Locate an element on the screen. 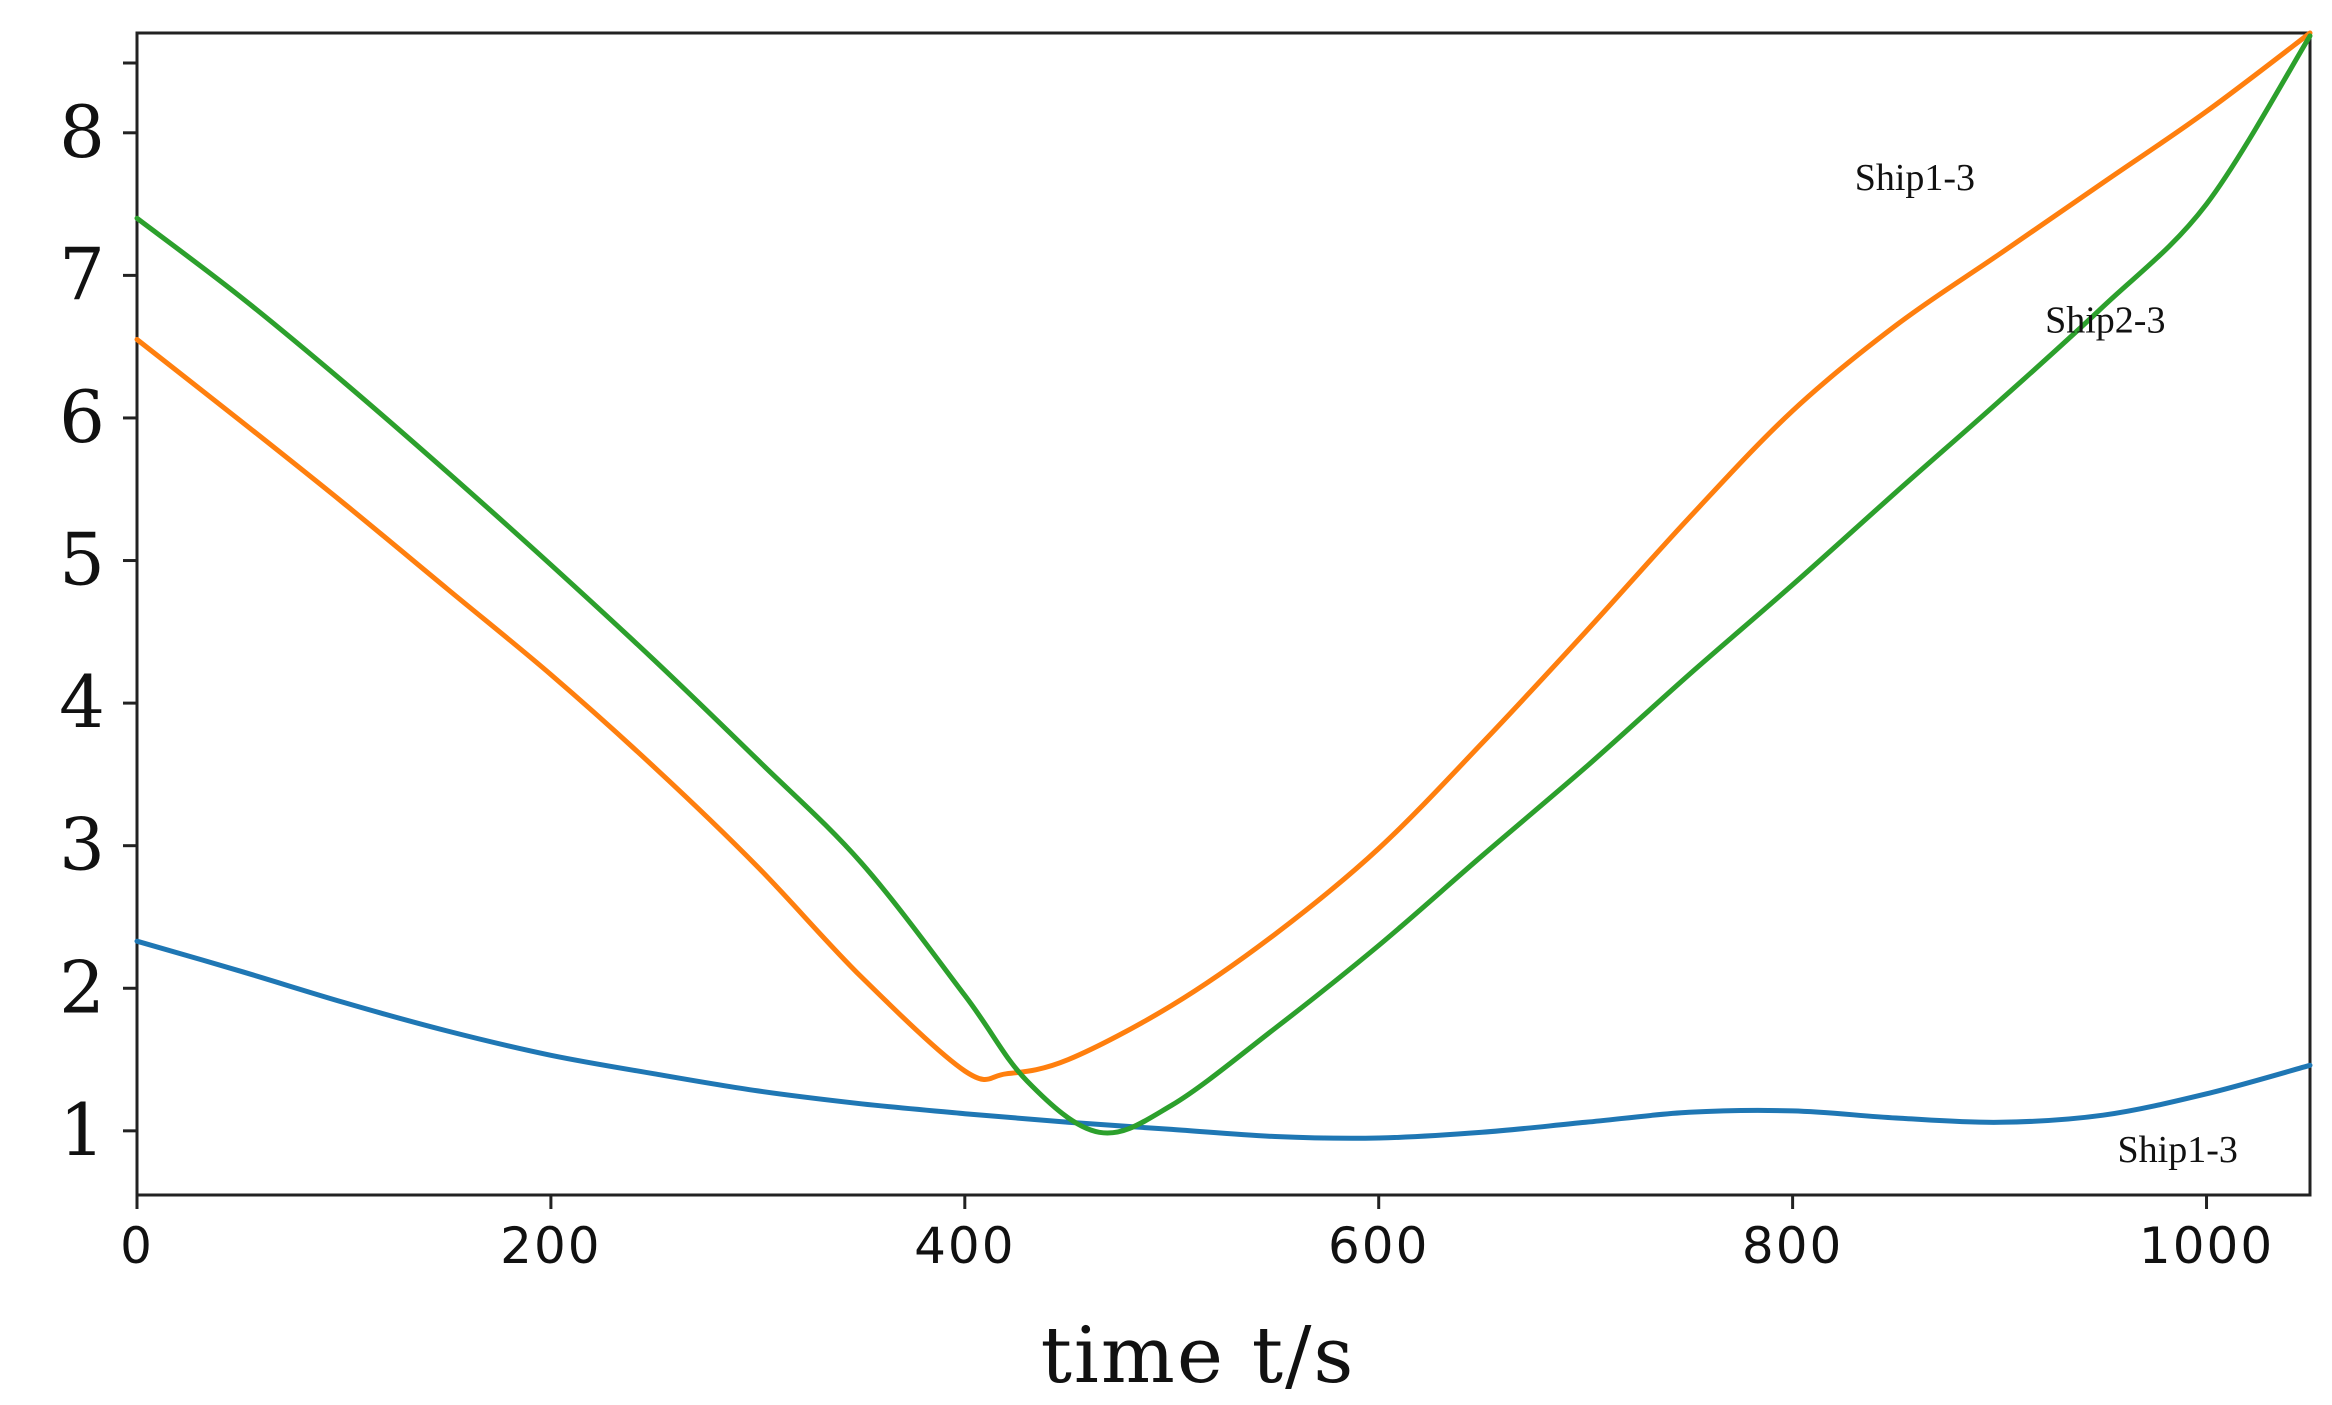  y-tick-label: 5 is located at coordinates (82, 560).